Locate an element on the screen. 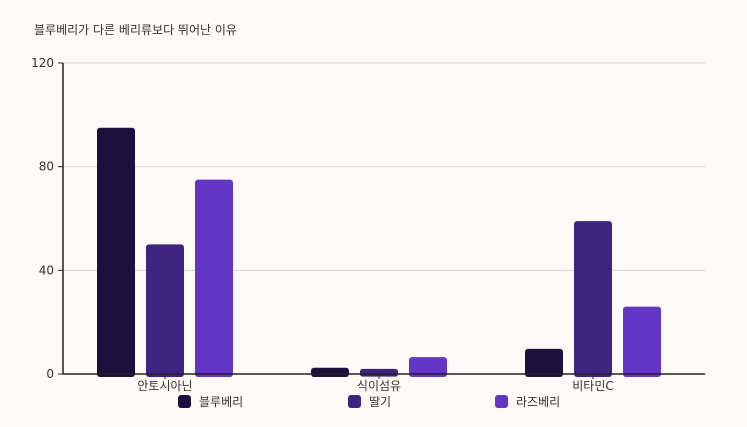 The image size is (747, 427). x-tick-label: 비타민C is located at coordinates (593, 386).